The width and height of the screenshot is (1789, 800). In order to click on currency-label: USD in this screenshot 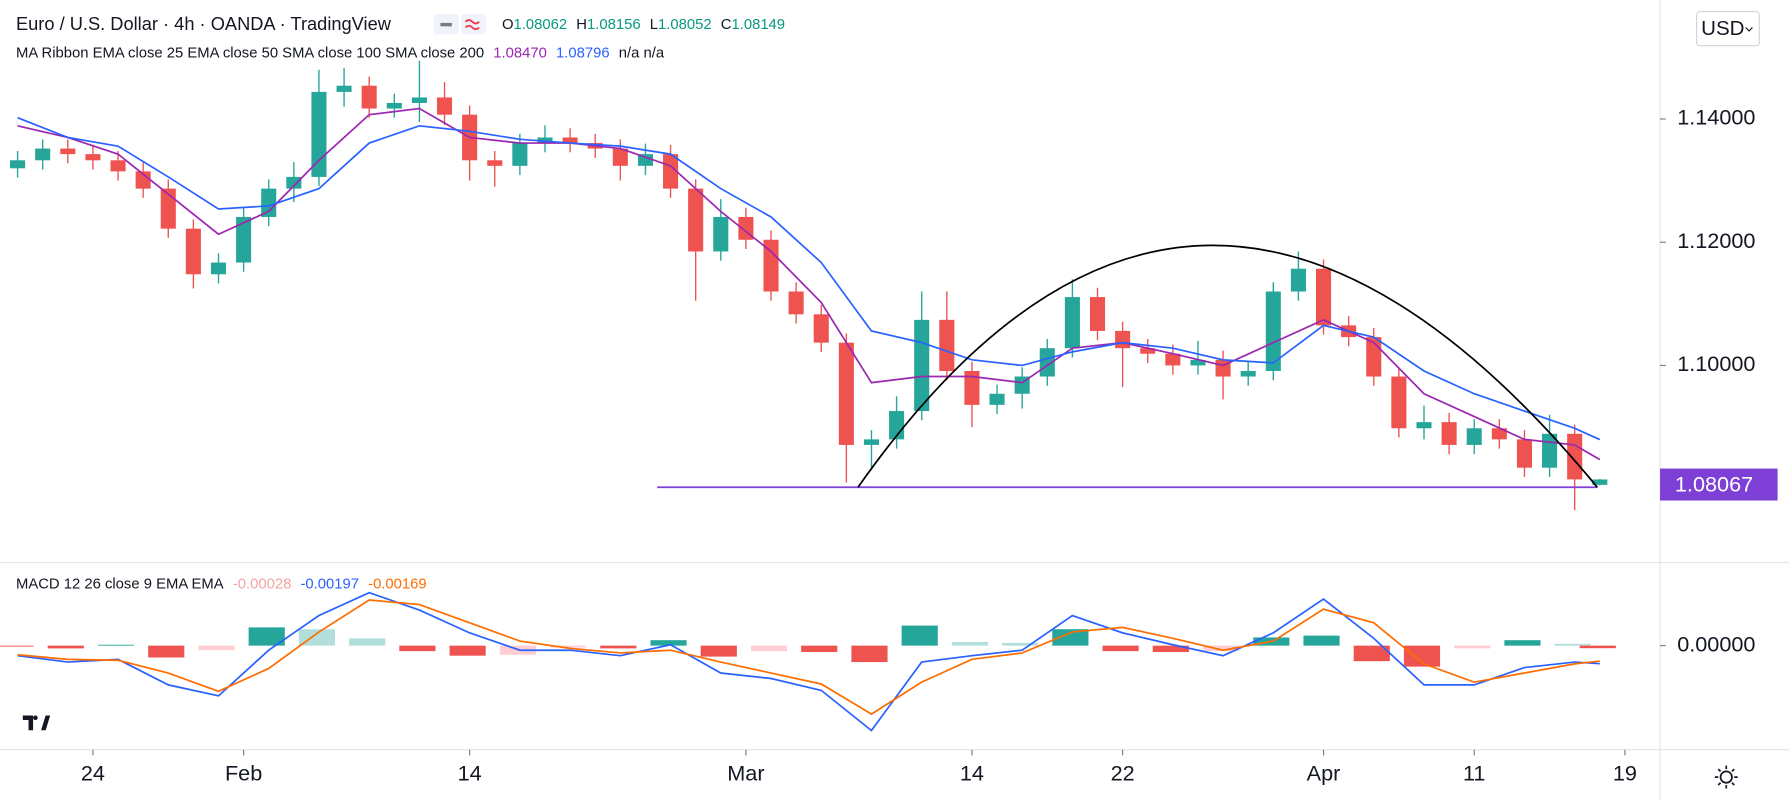, I will do `click(1722, 28)`.